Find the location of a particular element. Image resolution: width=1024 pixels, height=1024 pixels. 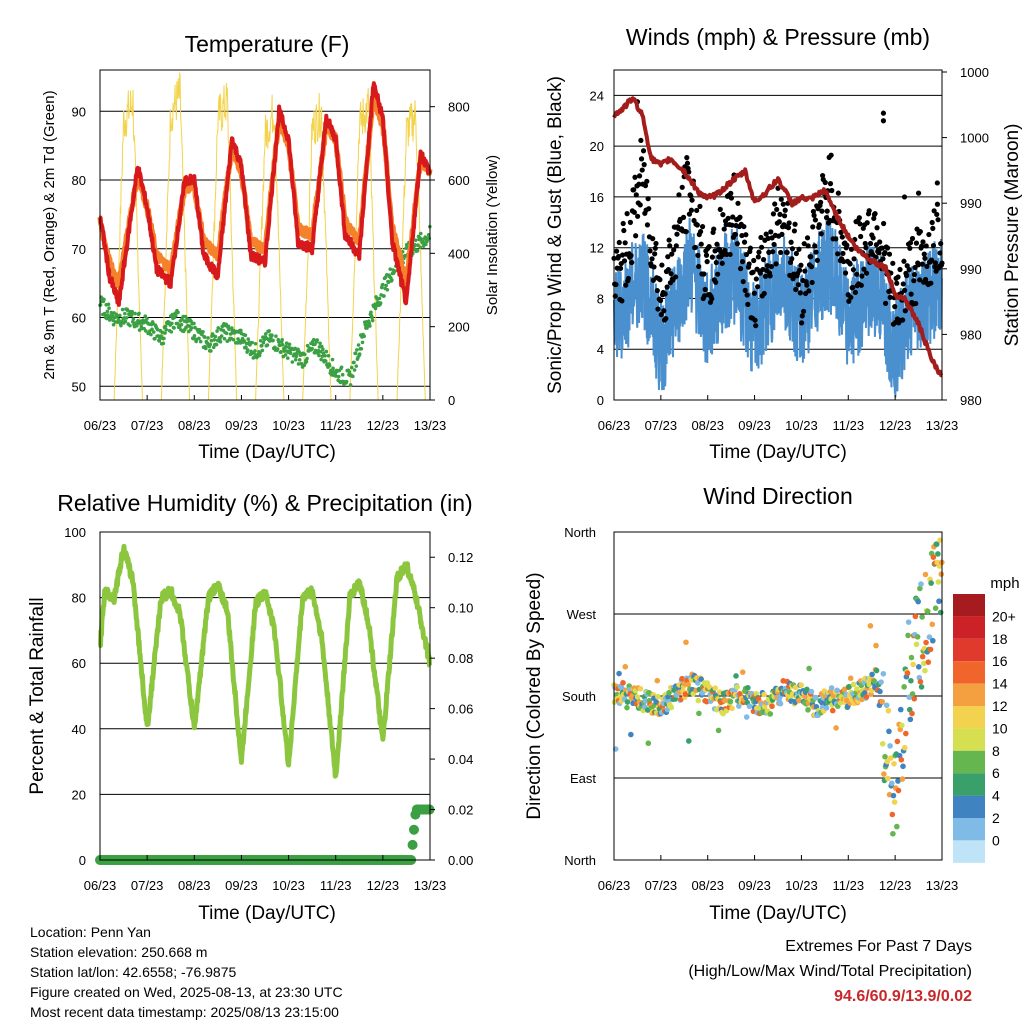

extremes-values: 94.6/60.9/13.9/0.02 is located at coordinates (903, 996).